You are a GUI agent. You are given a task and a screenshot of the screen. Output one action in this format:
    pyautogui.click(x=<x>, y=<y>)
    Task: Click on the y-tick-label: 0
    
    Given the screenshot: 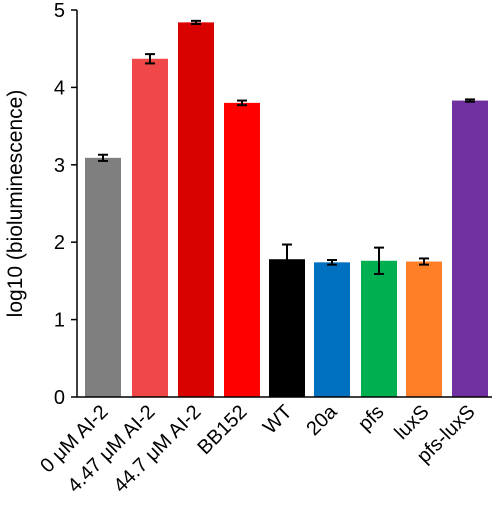 What is the action you would take?
    pyautogui.click(x=59, y=398)
    